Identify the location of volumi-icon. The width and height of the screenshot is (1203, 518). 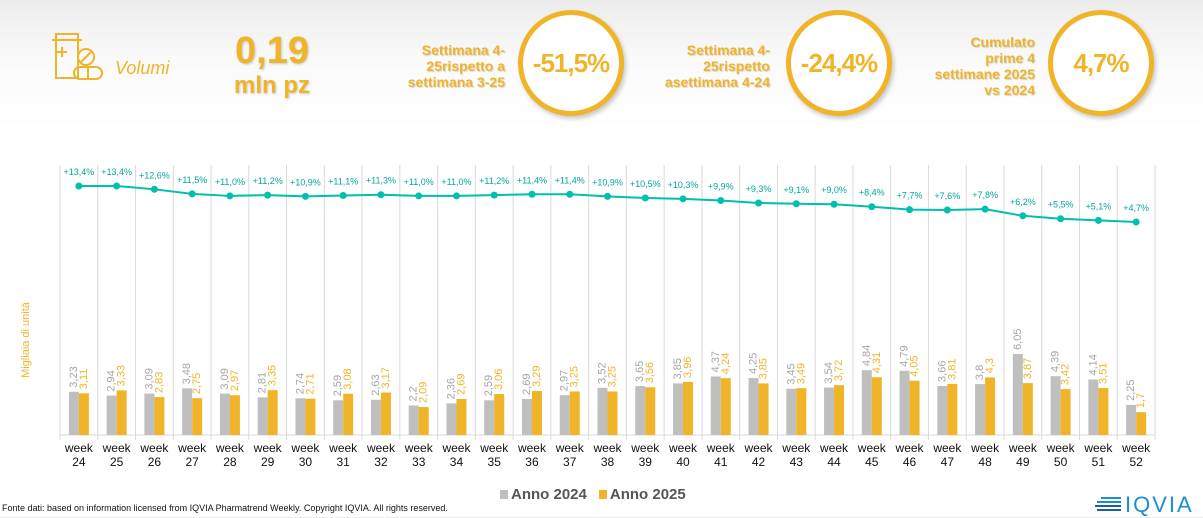
(82, 58).